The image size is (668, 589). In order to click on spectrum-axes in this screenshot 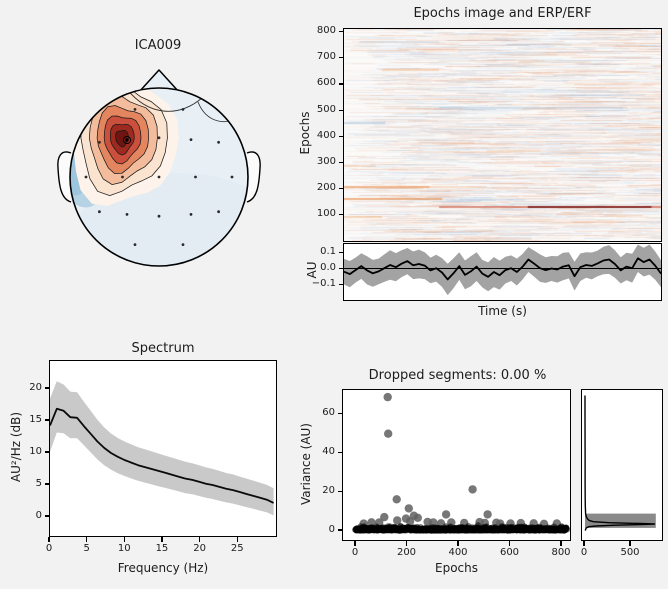, I will do `click(163, 448)`.